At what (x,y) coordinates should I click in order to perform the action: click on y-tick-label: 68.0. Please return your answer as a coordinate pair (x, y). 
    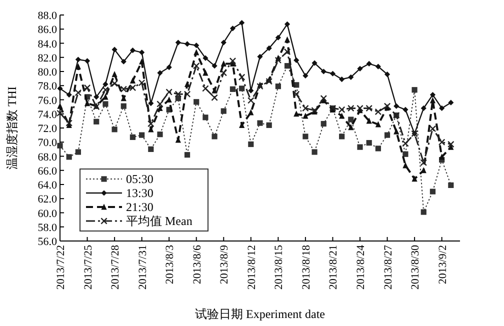
    Looking at the image, I should click on (48, 157).